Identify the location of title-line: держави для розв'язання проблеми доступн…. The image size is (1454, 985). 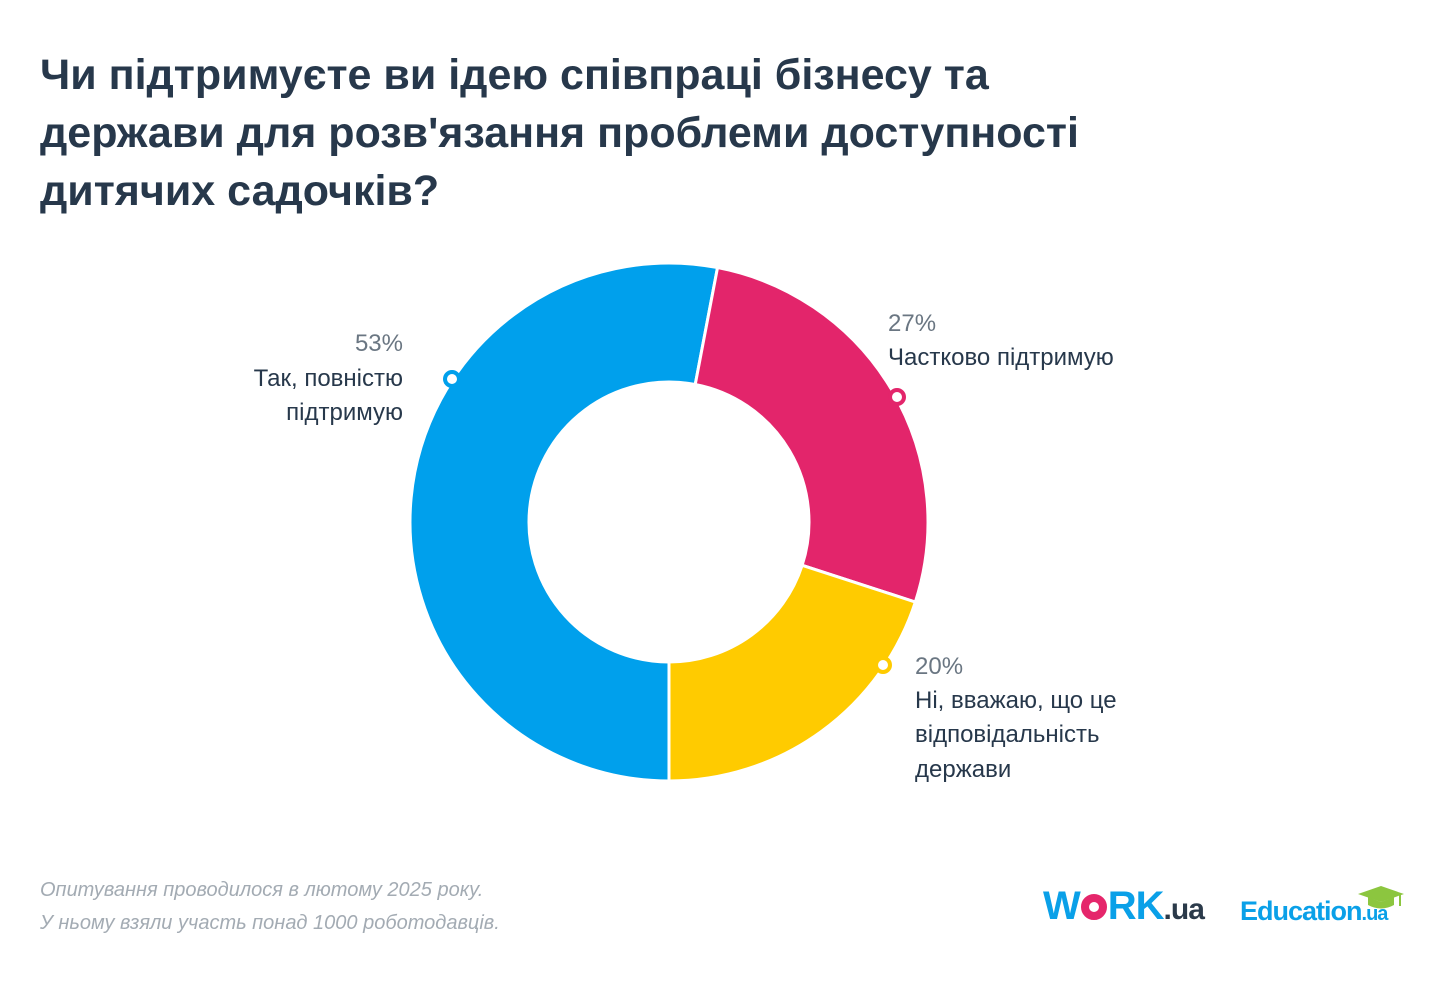
(559, 133).